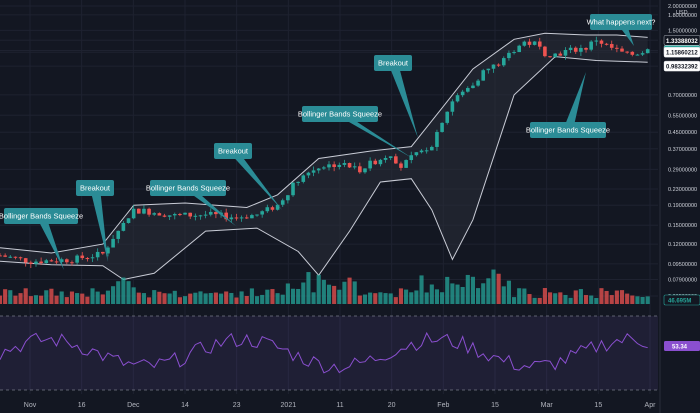 This screenshot has height=413, width=700. Describe the element at coordinates (682, 226) in the screenshot. I see `price-tick-label: 0.15000000` at that location.